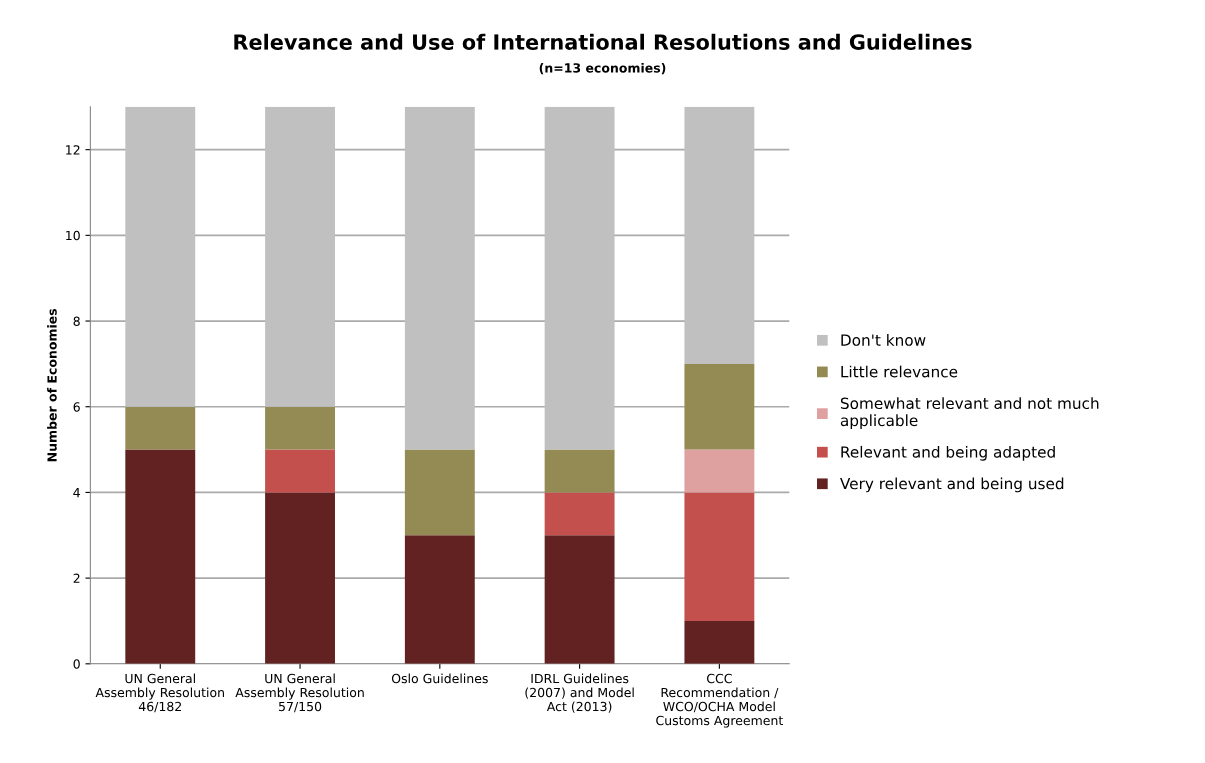  I want to click on x-tick-label: Oslo Guidelines, so click(439, 678).